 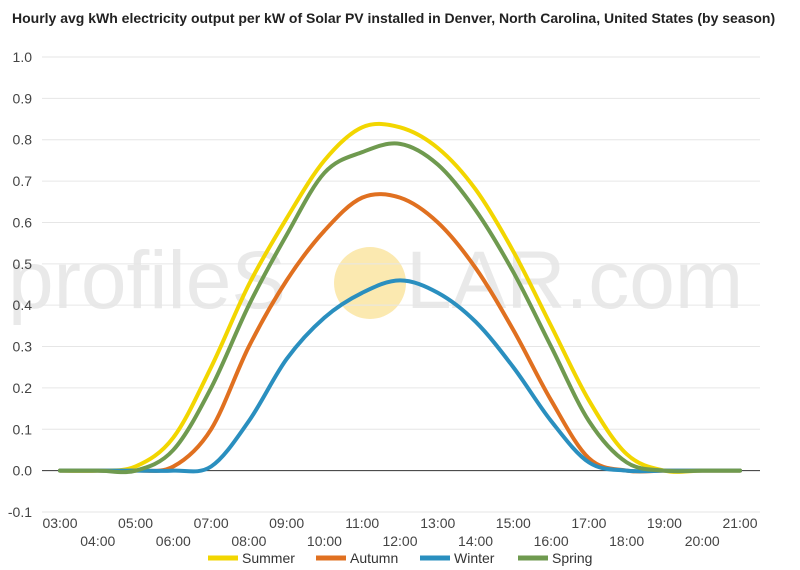 What do you see at coordinates (20, 284) in the screenshot?
I see `y-axis: -0.1 0.0 0.1 0.2 0.3 0.4 0.5 0.6 0.7 0.8 0.9 1.0` at bounding box center [20, 284].